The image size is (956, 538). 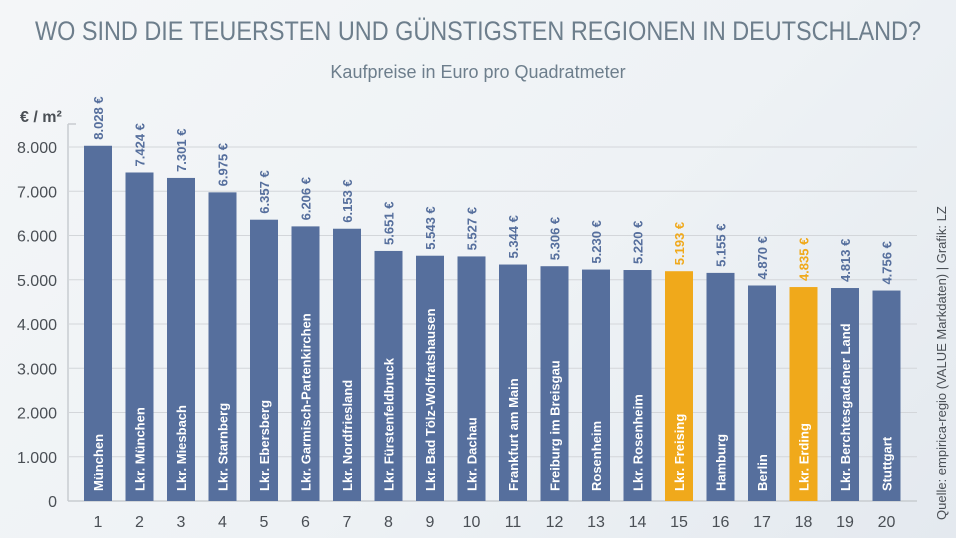 I want to click on x-rank-label: 8, so click(x=388, y=522).